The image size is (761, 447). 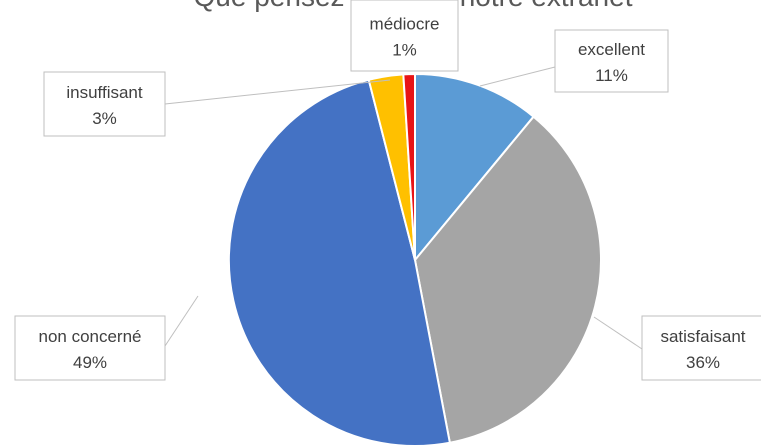 I want to click on data-label-category-excellent: excellent, so click(x=611, y=49).